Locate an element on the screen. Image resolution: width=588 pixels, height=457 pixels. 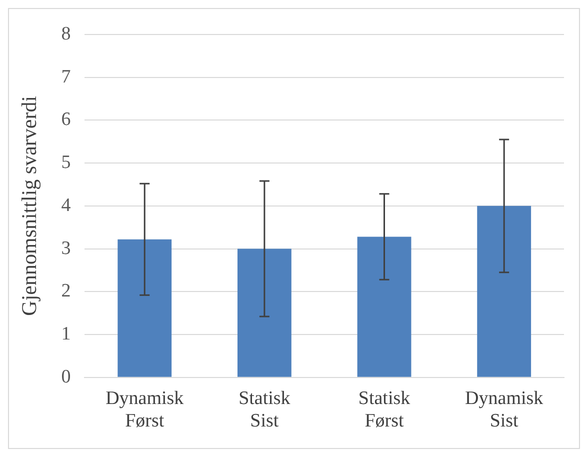
y-tick-label: 0 is located at coordinates (66, 377).